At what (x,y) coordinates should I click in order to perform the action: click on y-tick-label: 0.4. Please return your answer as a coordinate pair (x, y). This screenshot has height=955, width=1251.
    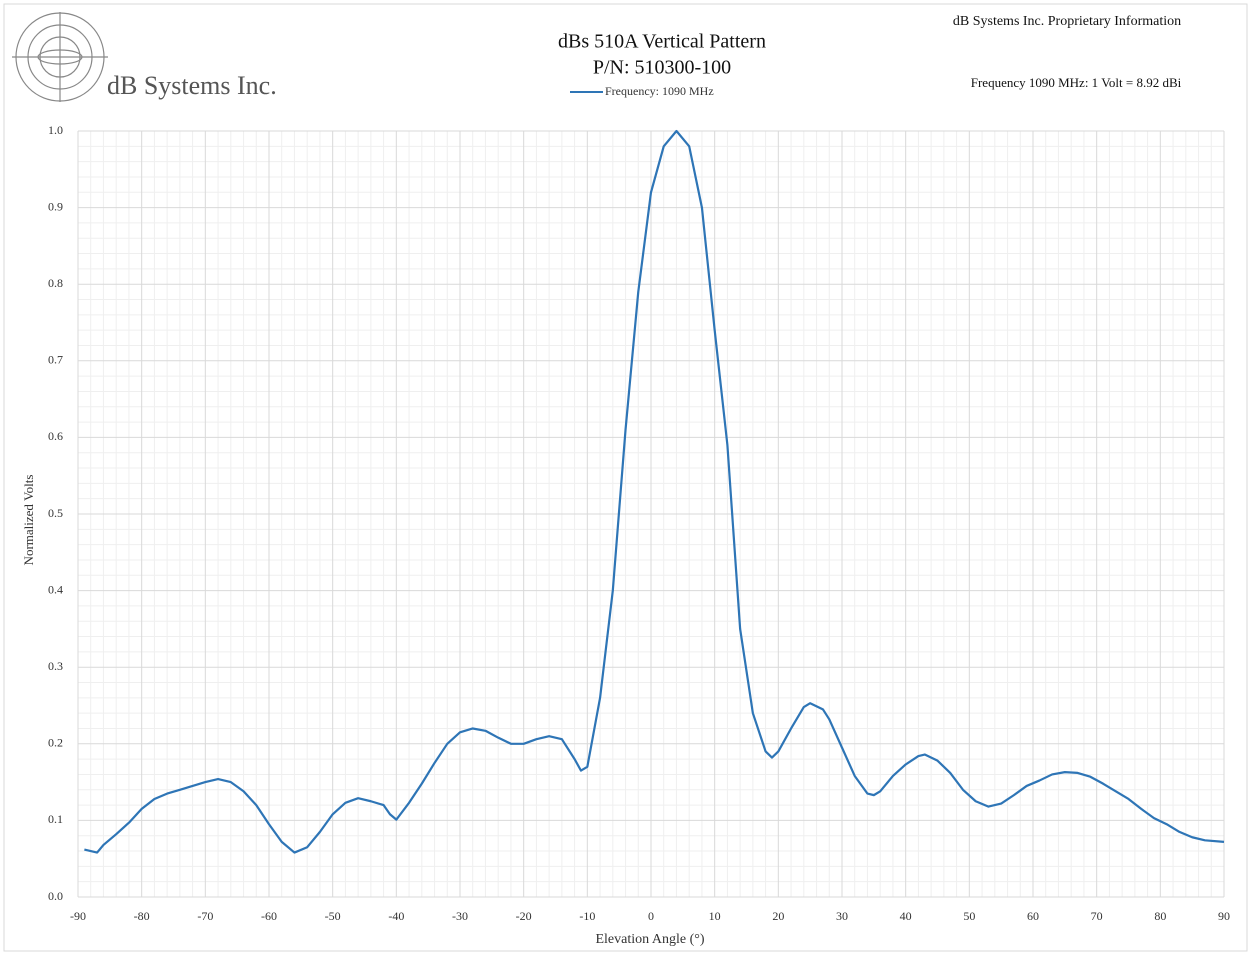
    Looking at the image, I should click on (55, 589).